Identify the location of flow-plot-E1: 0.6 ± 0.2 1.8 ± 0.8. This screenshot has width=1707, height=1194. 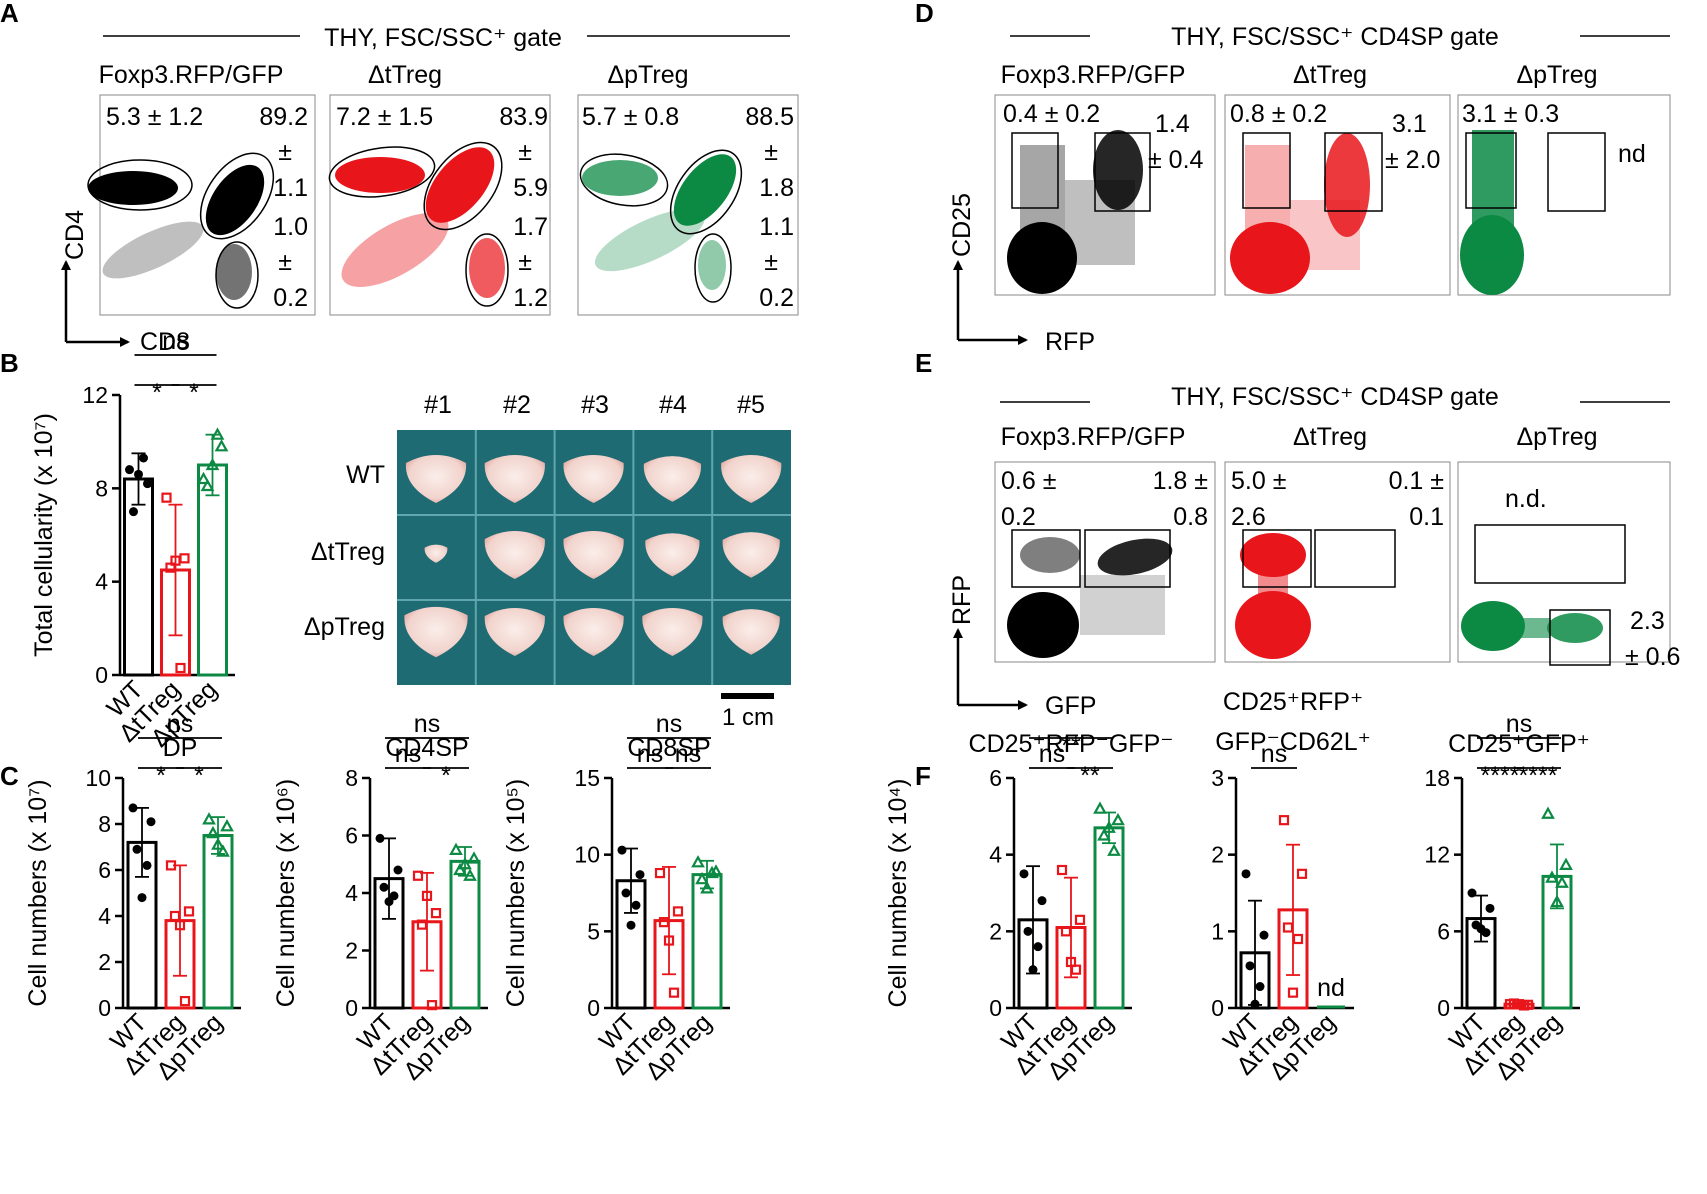
(1105, 562).